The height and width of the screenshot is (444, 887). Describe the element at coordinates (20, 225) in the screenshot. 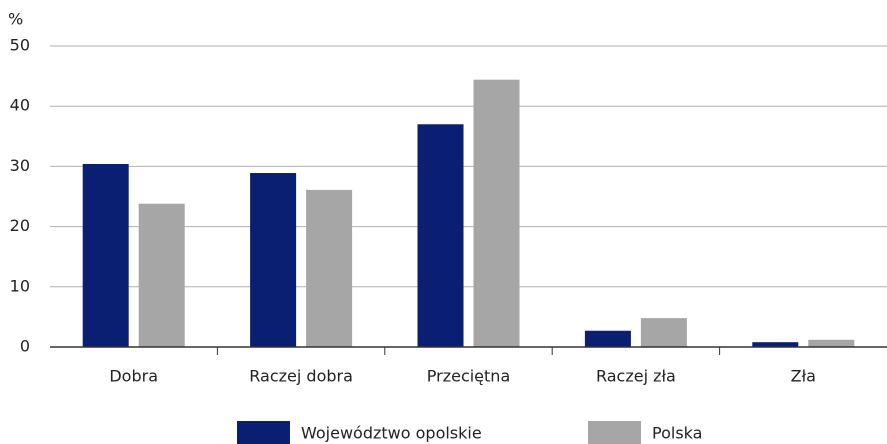

I see `y-tick-label: 20` at that location.